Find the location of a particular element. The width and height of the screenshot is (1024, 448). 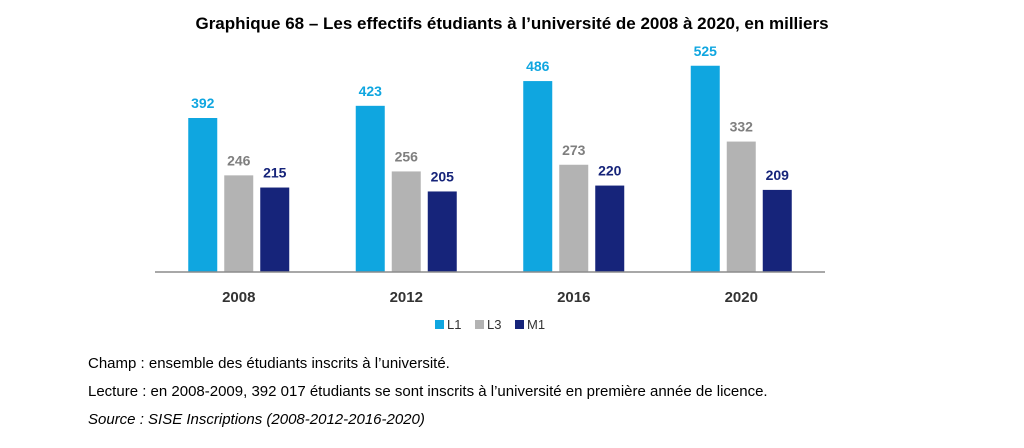

data-label-l3-2008: 246 is located at coordinates (239, 160).